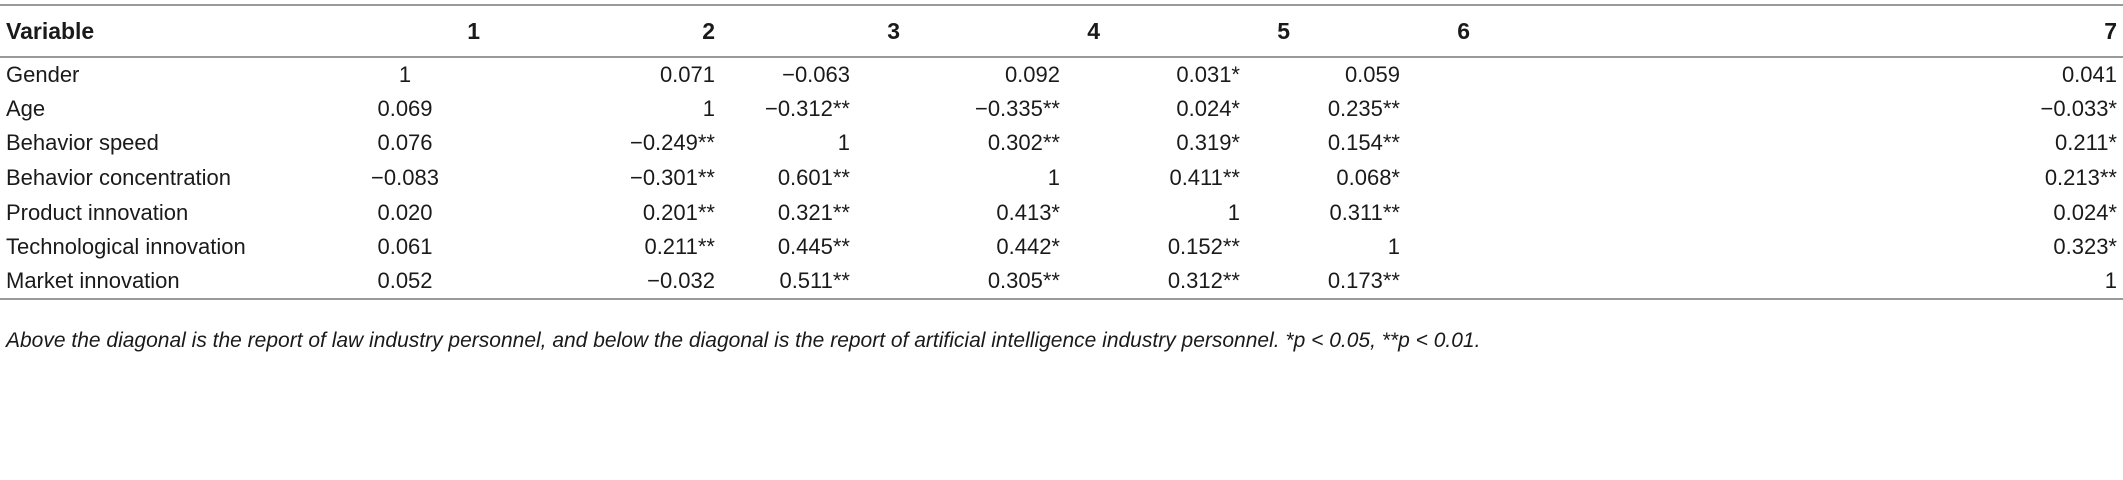 The image size is (2123, 480). I want to click on table-cell: −0.301**, so click(672, 178).